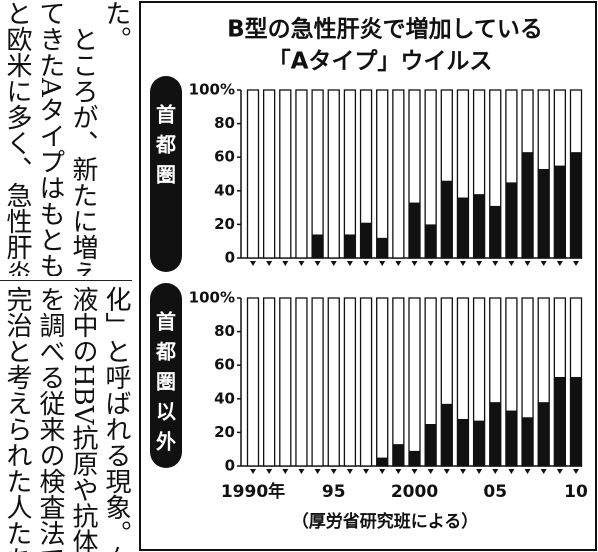 The height and width of the screenshot is (552, 598). Describe the element at coordinates (385, 521) in the screenshot. I see `source-note: （厚労省研究班による）` at that location.